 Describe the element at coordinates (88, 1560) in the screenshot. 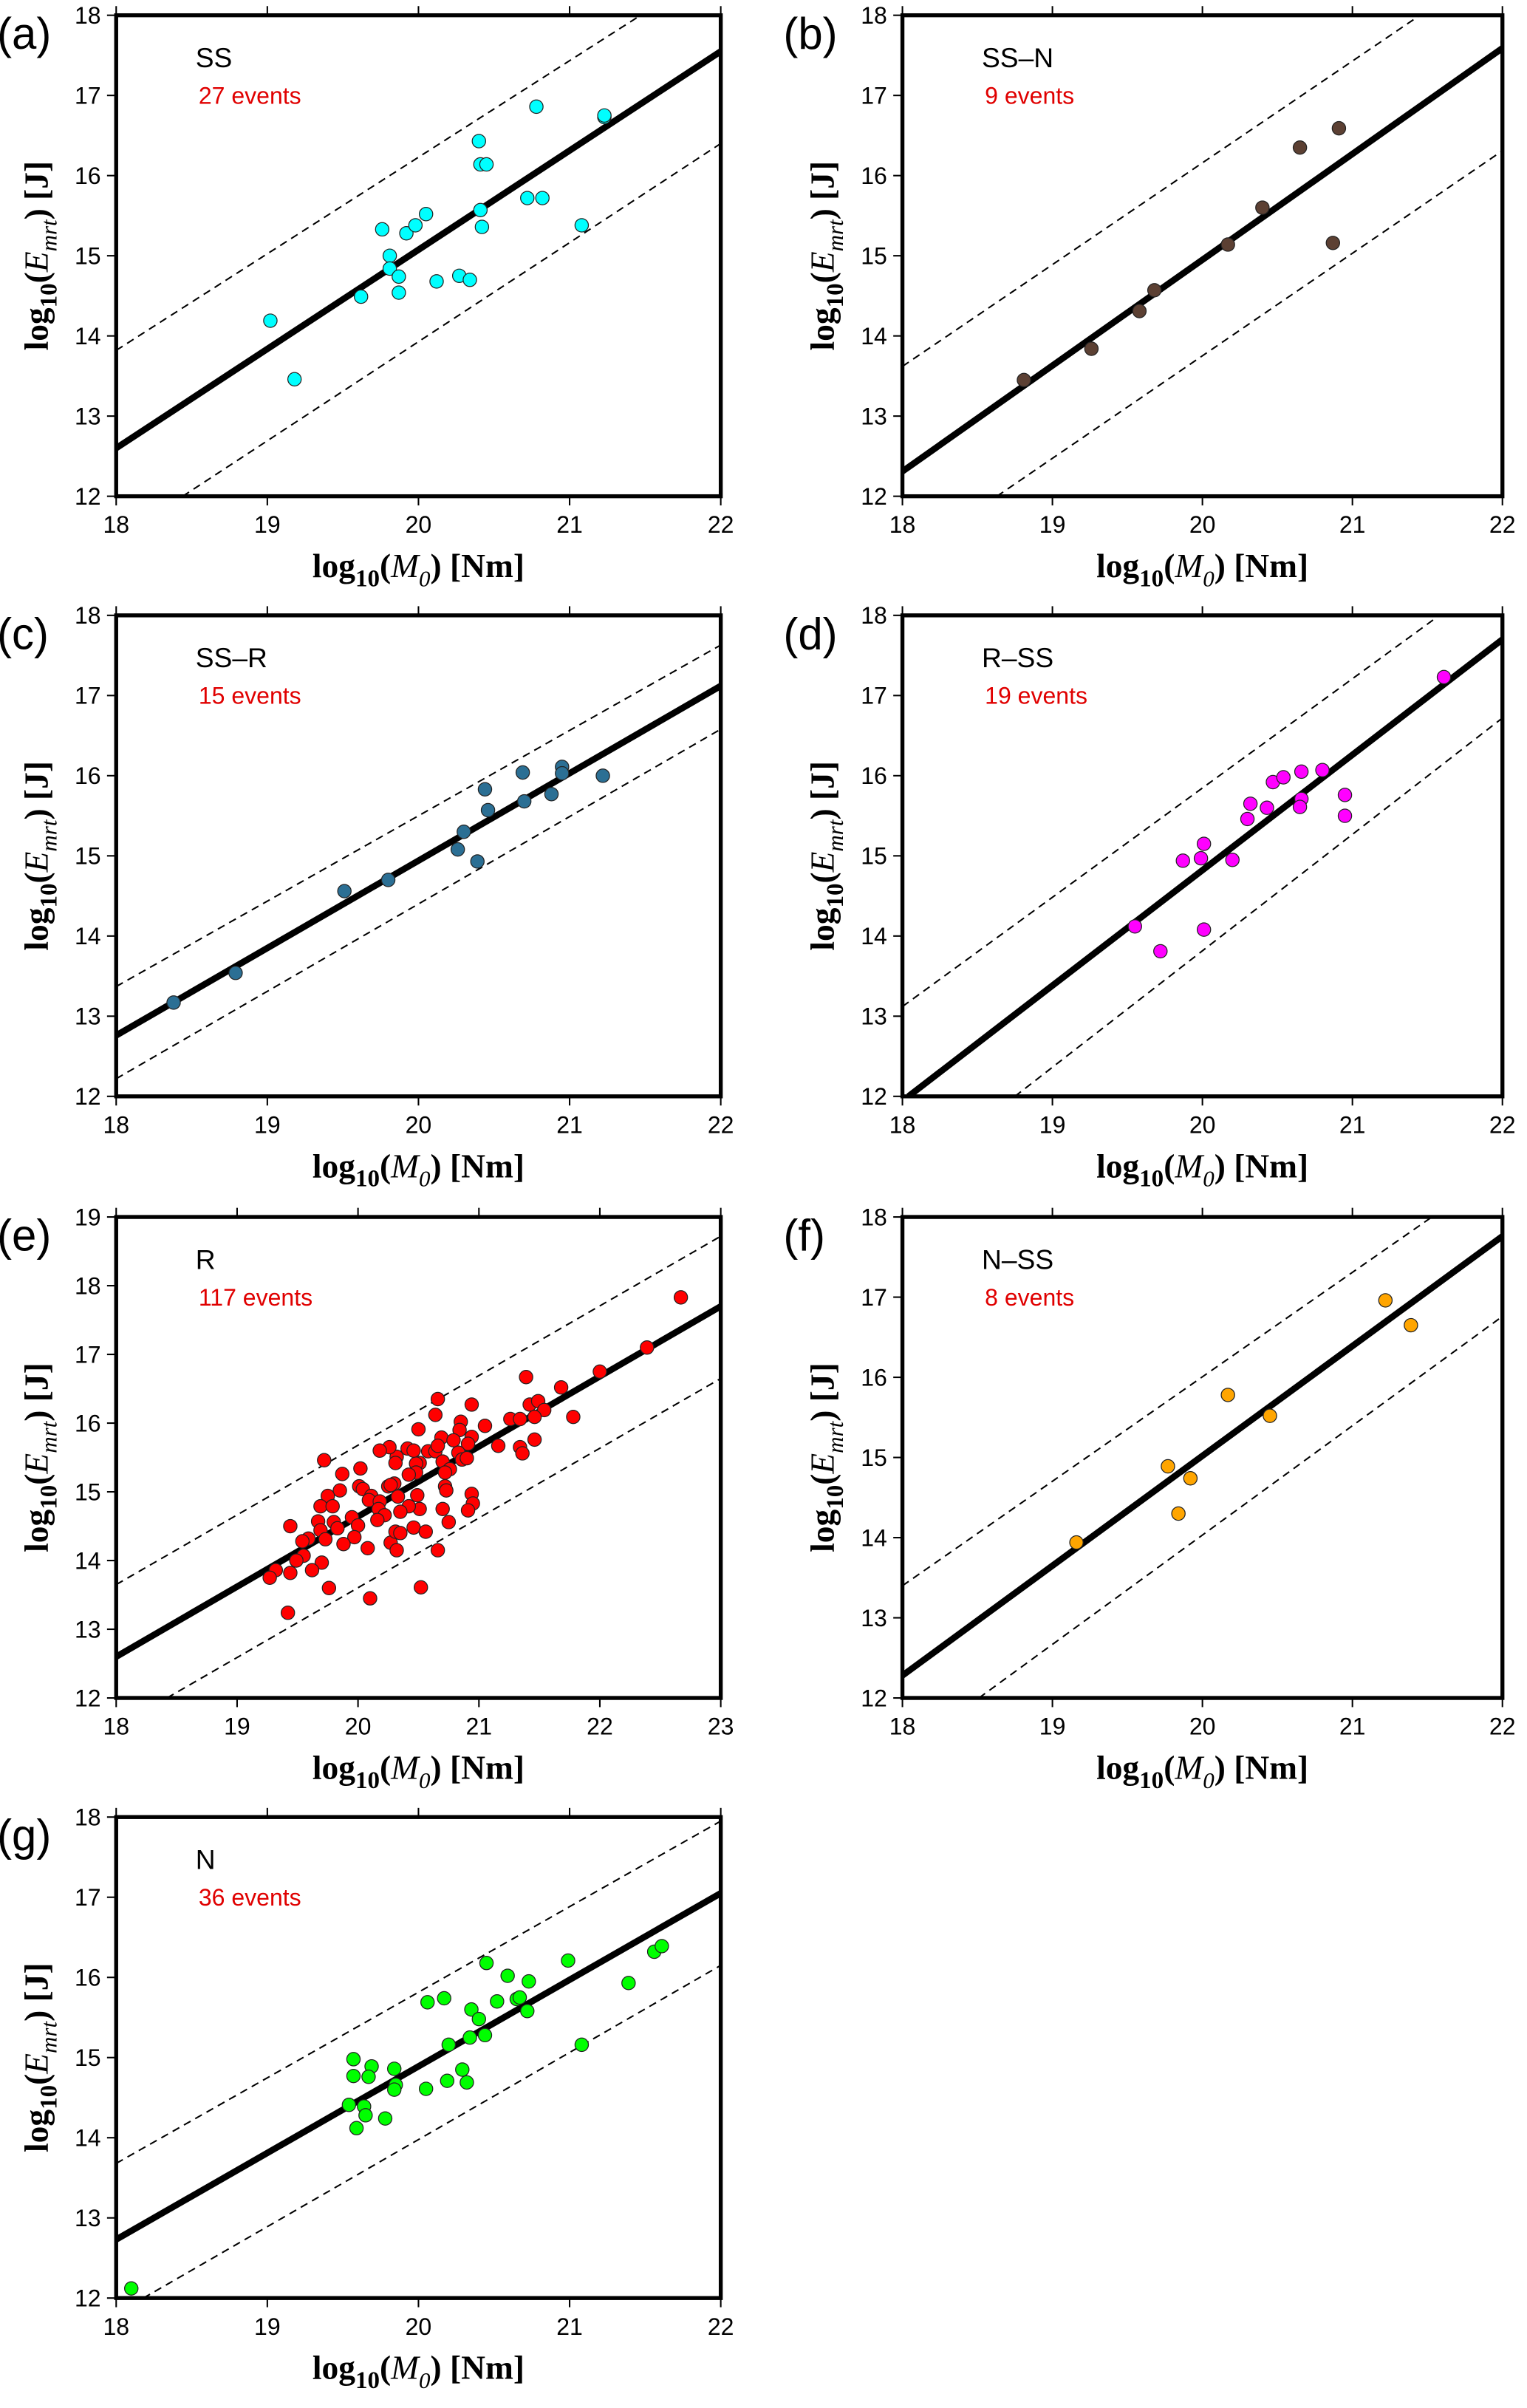

I see `y-tick-label: 14` at that location.